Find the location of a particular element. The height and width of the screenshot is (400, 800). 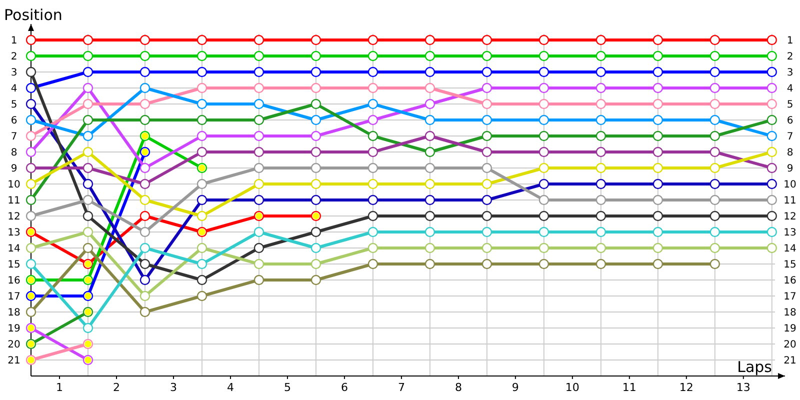

y-tick-label: 19 is located at coordinates (14, 329).